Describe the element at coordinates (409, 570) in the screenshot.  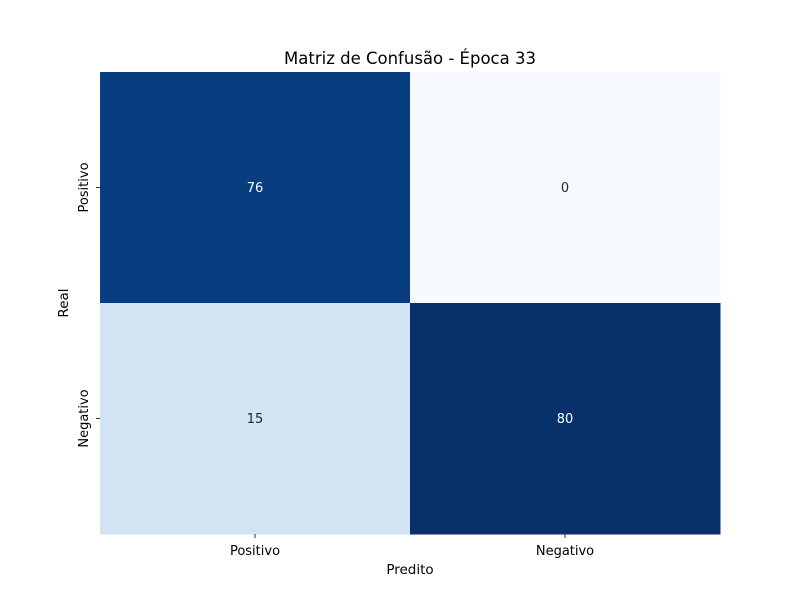
I see `x-axis-label: Predito` at that location.